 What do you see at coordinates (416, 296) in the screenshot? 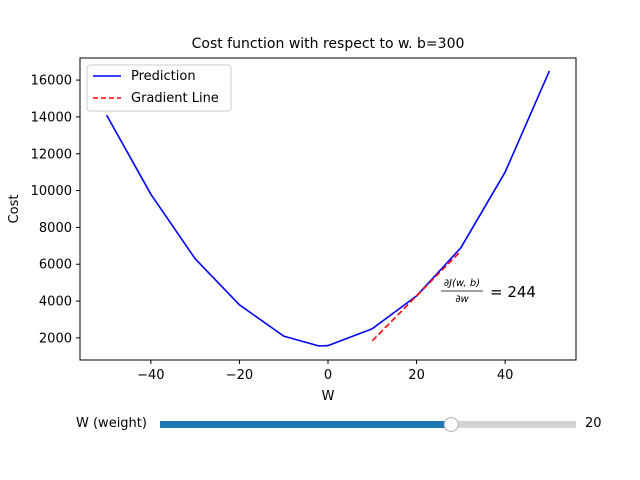
I see `gradient-line` at bounding box center [416, 296].